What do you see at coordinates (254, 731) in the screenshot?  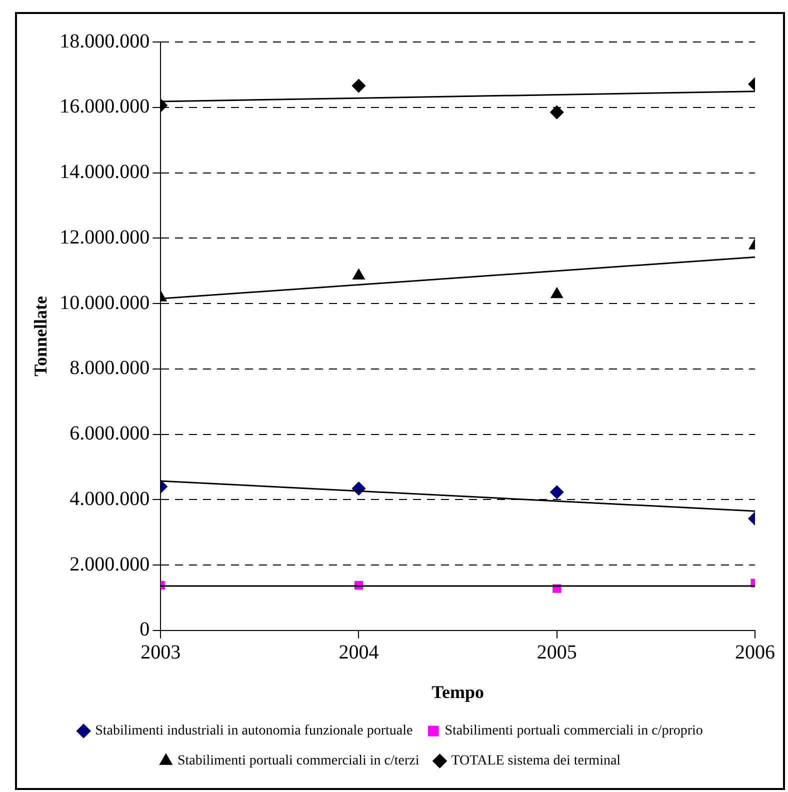 I see `legend-label: Stabilimenti industriali in autonomia funzionale portuale` at bounding box center [254, 731].